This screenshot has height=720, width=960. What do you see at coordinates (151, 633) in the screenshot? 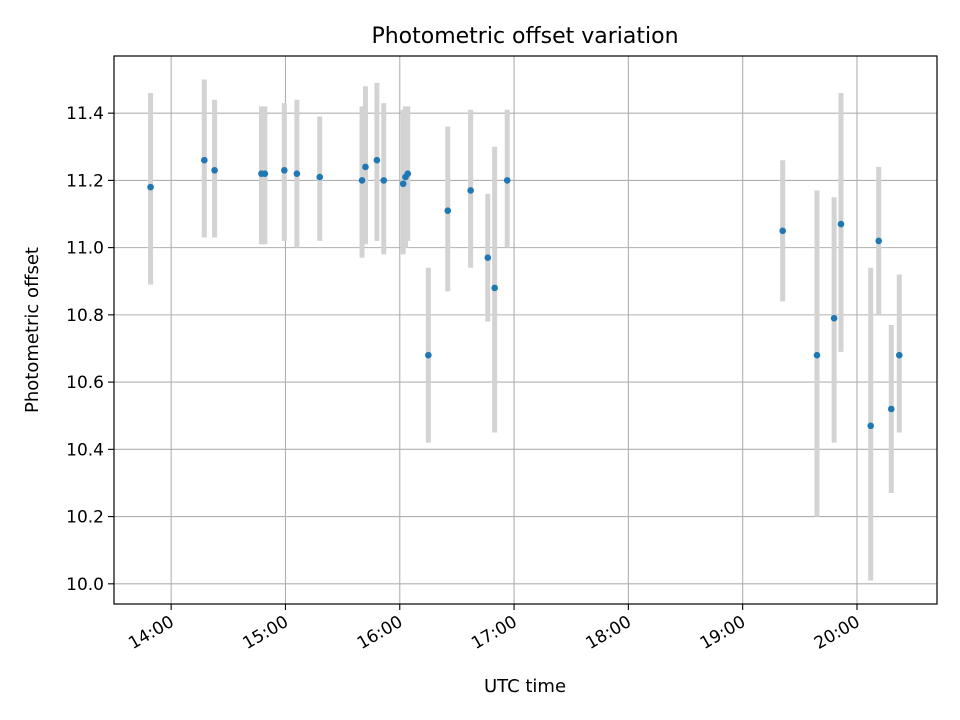
I see `x-tick-label: 14:00` at bounding box center [151, 633].